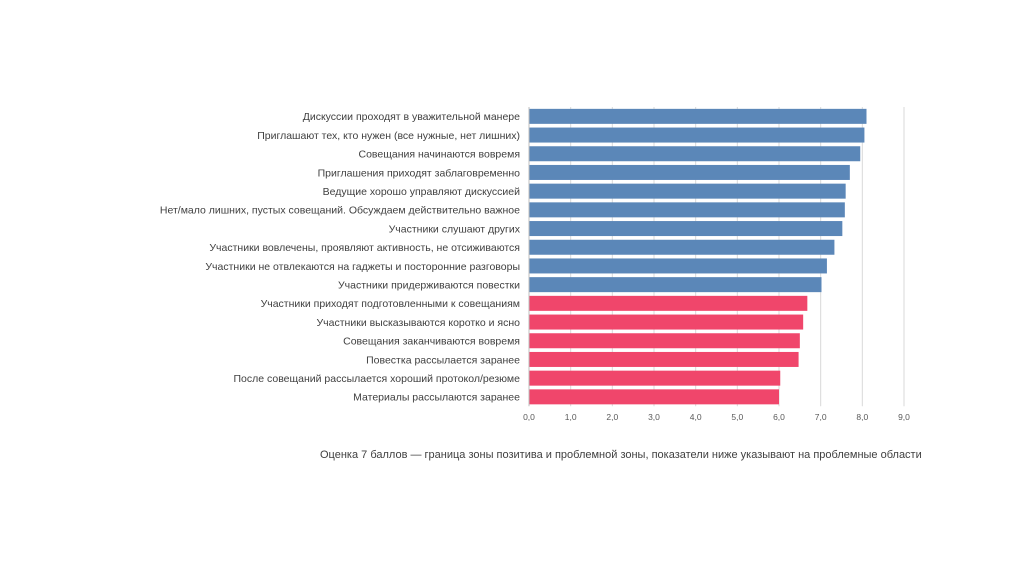 The width and height of the screenshot is (1024, 576). What do you see at coordinates (612, 417) in the screenshot?
I see `x-tick-label-2: 2,0` at bounding box center [612, 417].